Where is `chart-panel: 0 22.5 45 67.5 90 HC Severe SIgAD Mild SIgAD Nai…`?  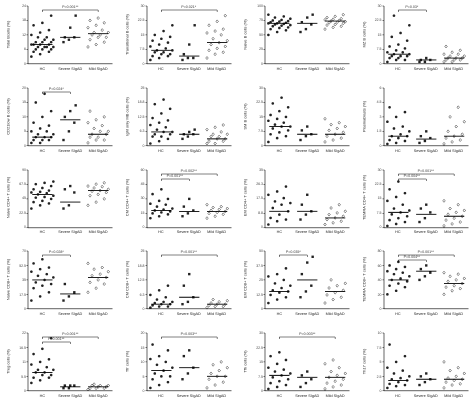
chart-panel: 0 22.5 45 67.5 90 HC Severe SIgAD Mild SIgAD Nai… is located at coordinates (59, 205).